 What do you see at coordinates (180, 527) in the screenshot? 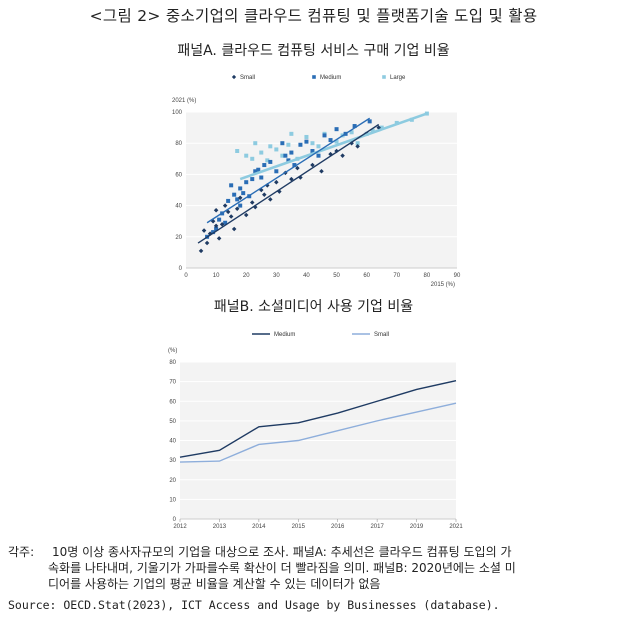
I see `x-tick-label-b: 2012` at bounding box center [180, 527].